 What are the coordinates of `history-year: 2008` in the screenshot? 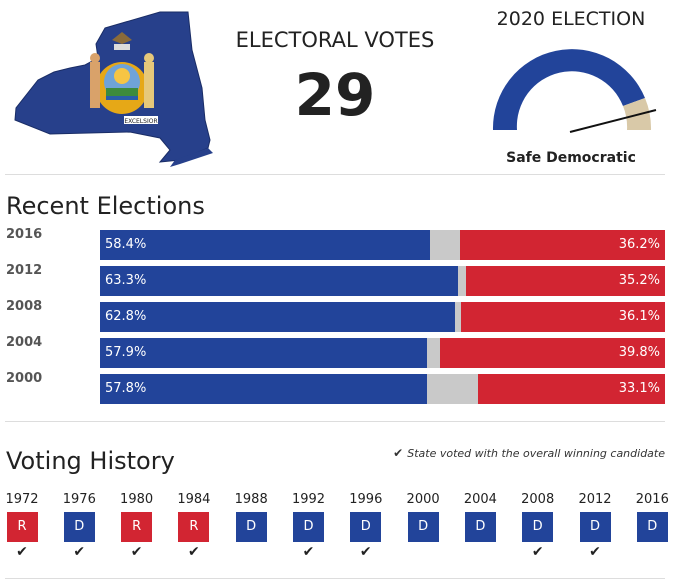 It's located at (538, 499).